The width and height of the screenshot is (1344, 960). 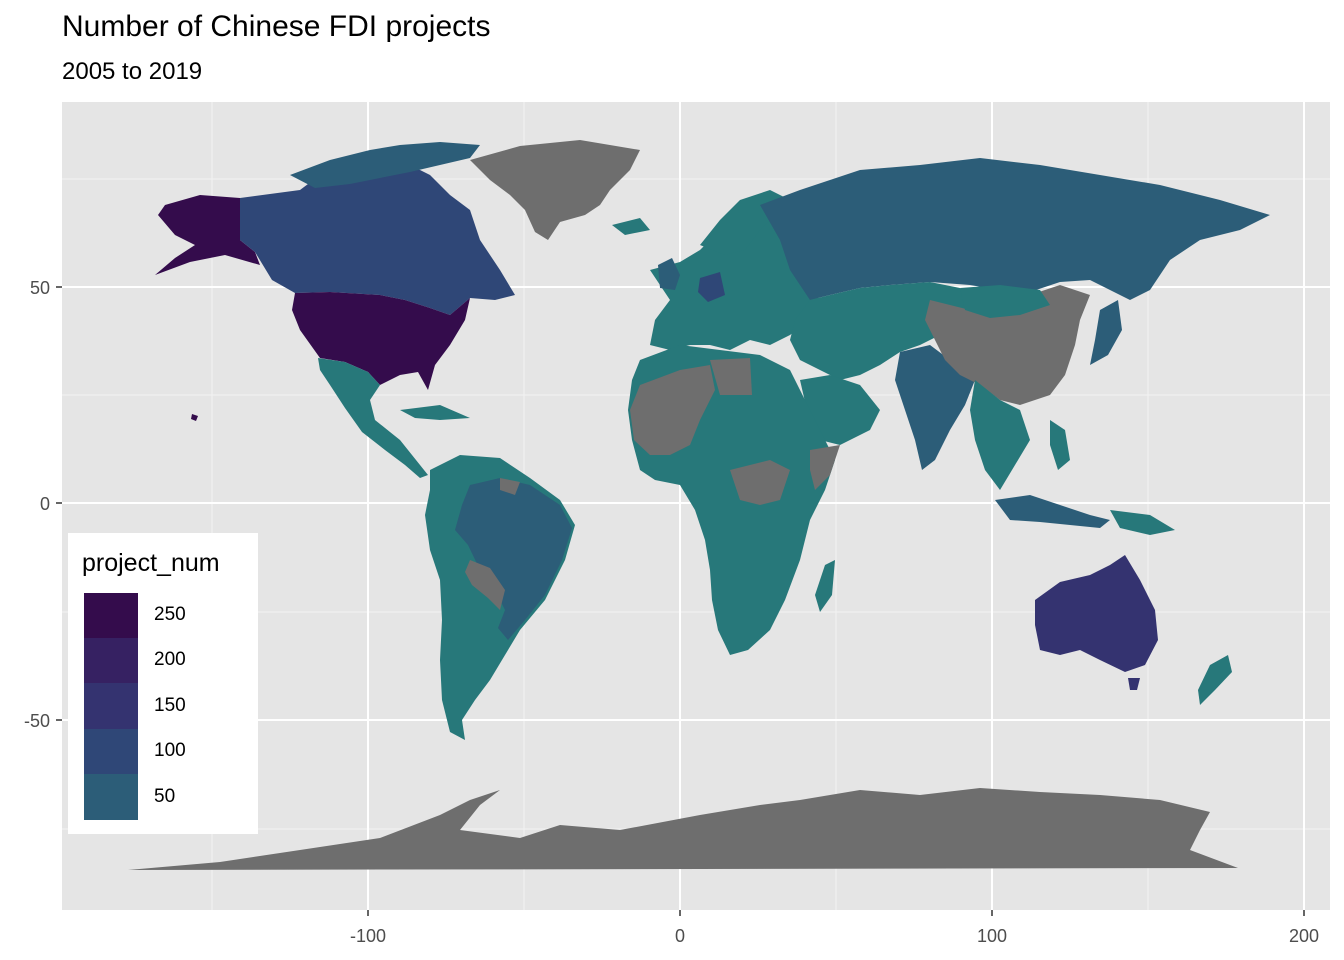 What do you see at coordinates (840, 410) in the screenshot?
I see `region-arabia` at bounding box center [840, 410].